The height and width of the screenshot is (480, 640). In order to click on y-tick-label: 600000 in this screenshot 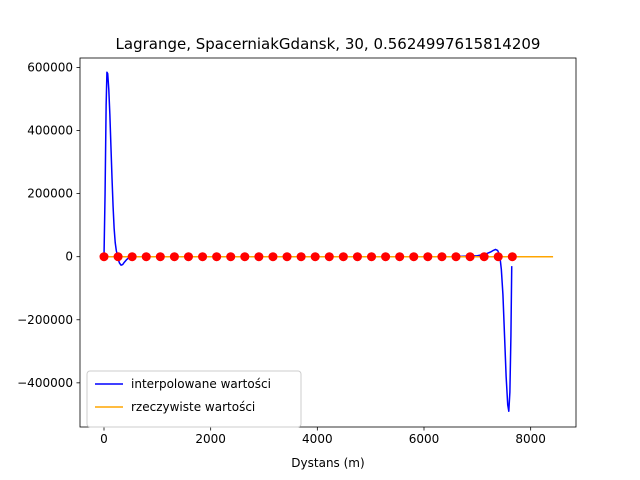, I will do `click(50, 67)`.